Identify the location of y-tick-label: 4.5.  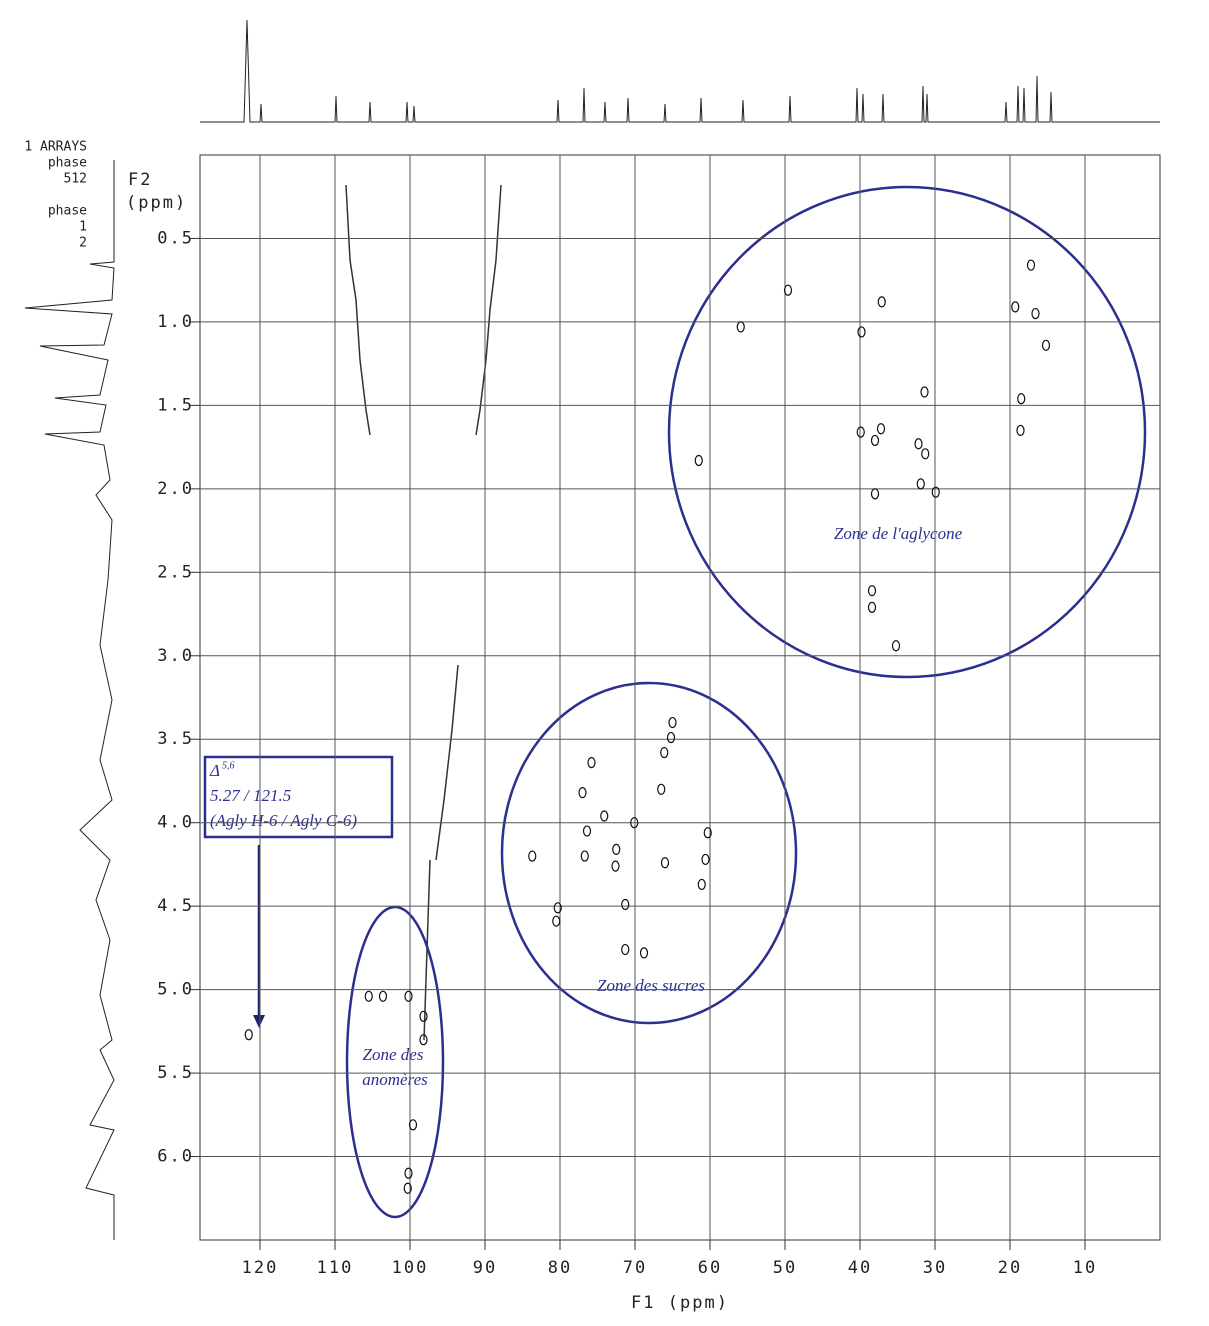
(175, 906).